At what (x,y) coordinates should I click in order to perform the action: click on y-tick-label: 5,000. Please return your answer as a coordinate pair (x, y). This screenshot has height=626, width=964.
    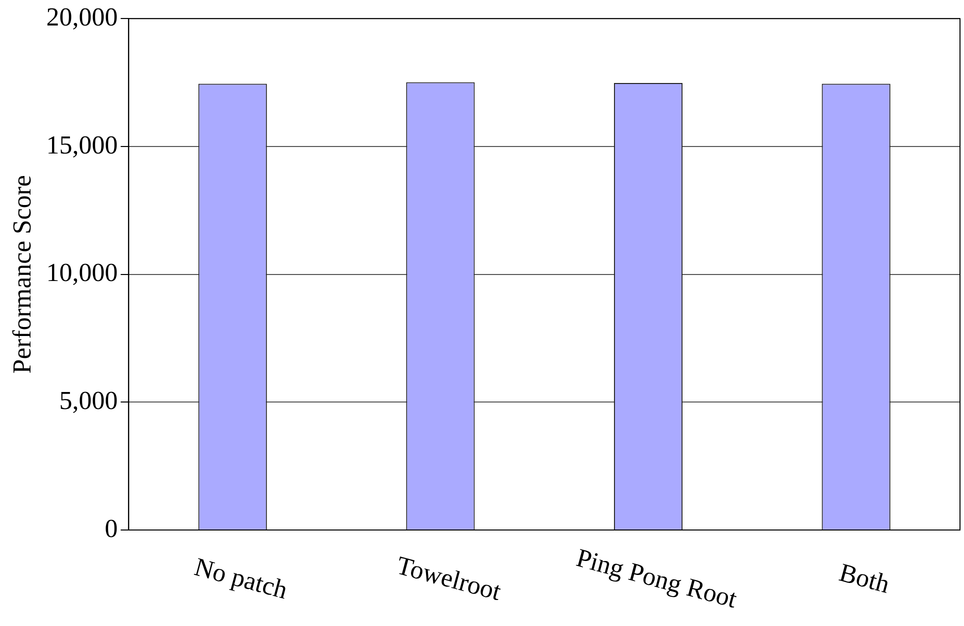
    Looking at the image, I should click on (88, 400).